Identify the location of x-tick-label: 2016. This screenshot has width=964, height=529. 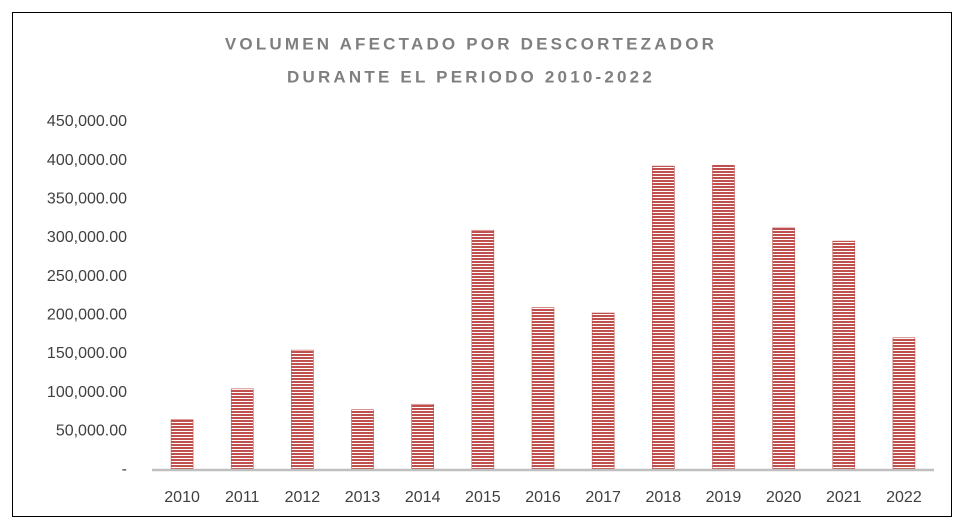
(543, 497).